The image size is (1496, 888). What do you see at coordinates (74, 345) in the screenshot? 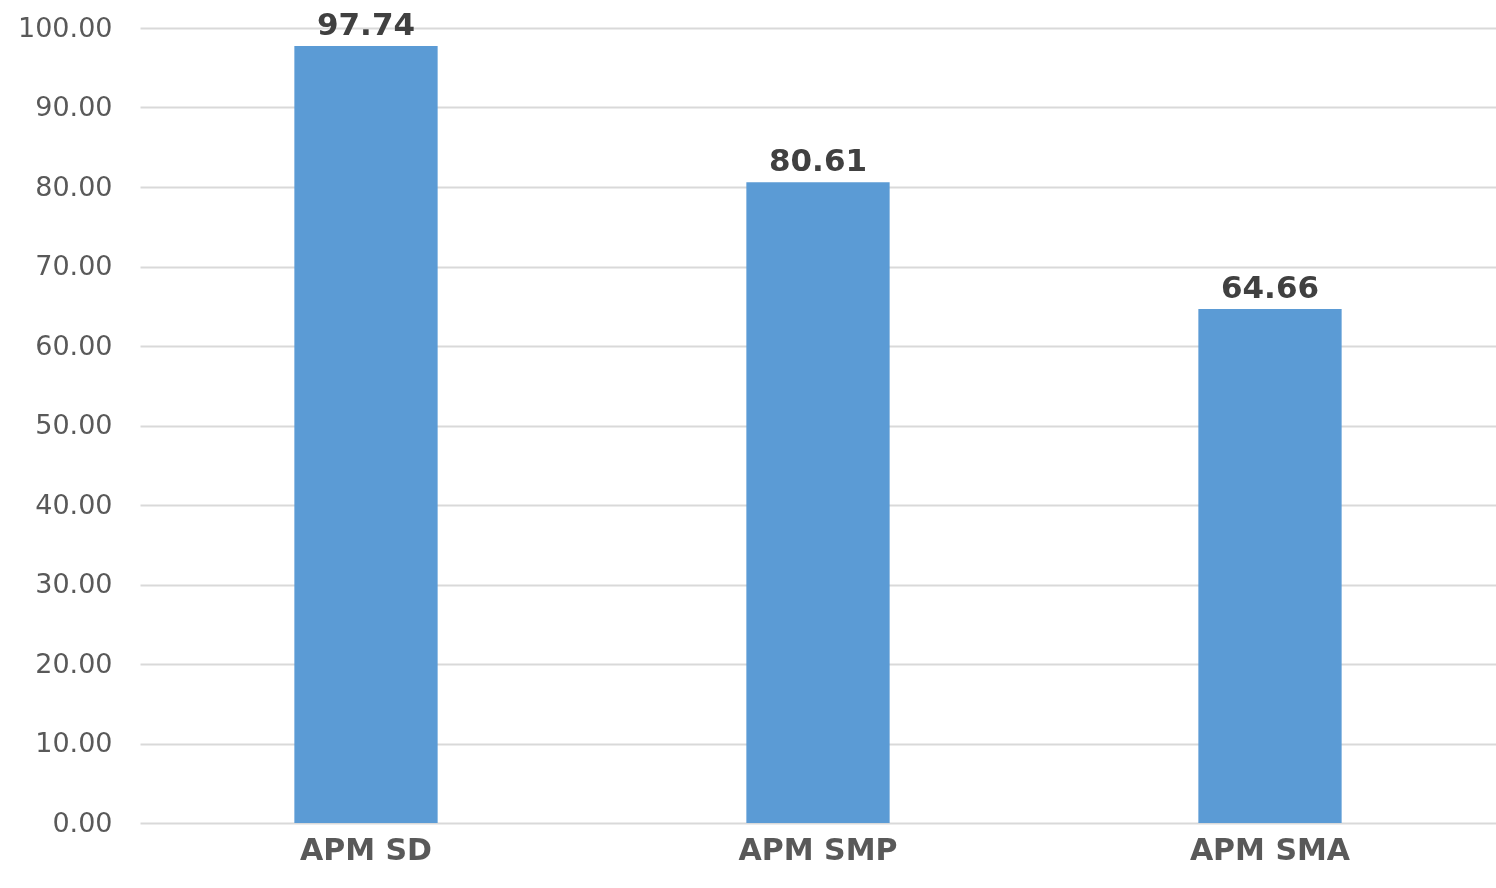
I see `y-tick-label: 60.00` at bounding box center [74, 345].